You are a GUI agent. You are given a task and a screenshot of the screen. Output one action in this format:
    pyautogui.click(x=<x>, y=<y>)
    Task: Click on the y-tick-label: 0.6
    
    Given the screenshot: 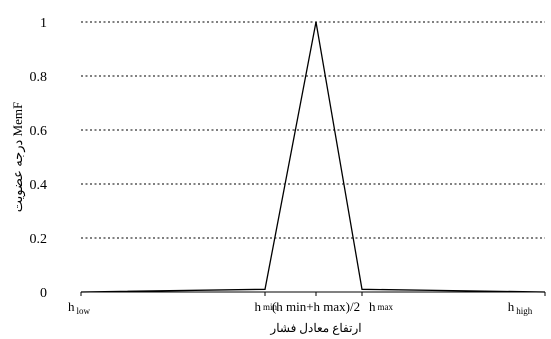 What is the action you would take?
    pyautogui.click(x=39, y=131)
    